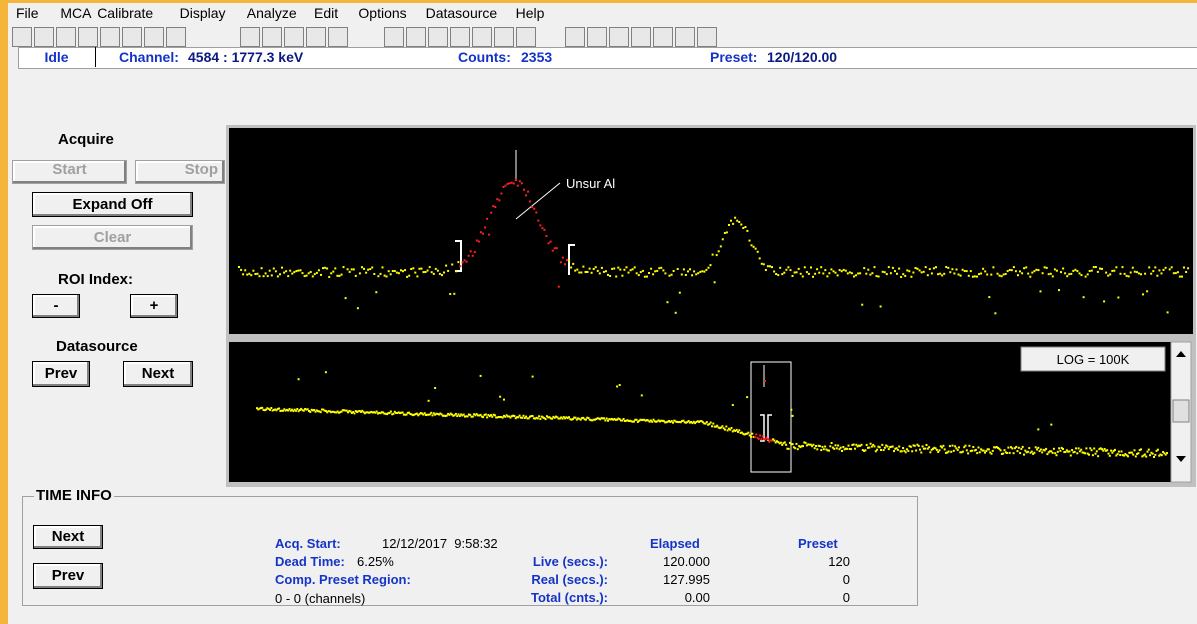 This screenshot has width=1197, height=624. What do you see at coordinates (68, 537) in the screenshot?
I see `time-next-button: Next` at bounding box center [68, 537].